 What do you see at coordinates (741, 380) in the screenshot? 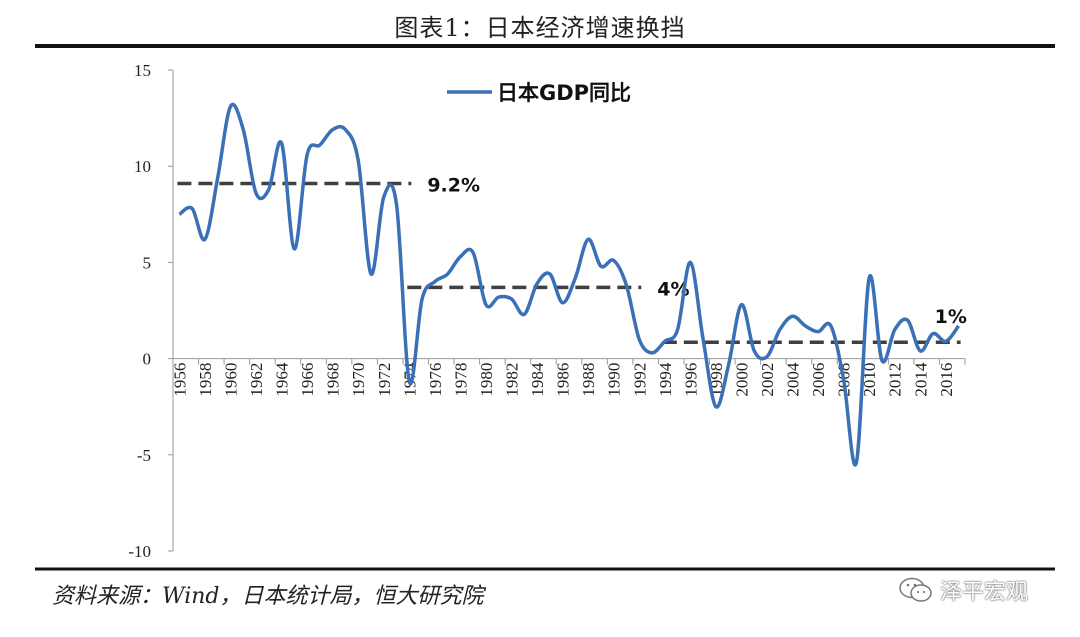
I see `x-tick-label: 2000` at bounding box center [741, 380].